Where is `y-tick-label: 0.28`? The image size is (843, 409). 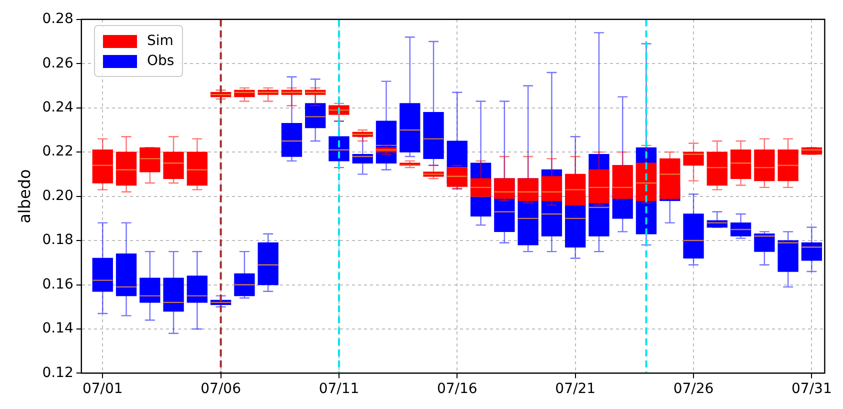 y-tick-label: 0.28 is located at coordinates (58, 19).